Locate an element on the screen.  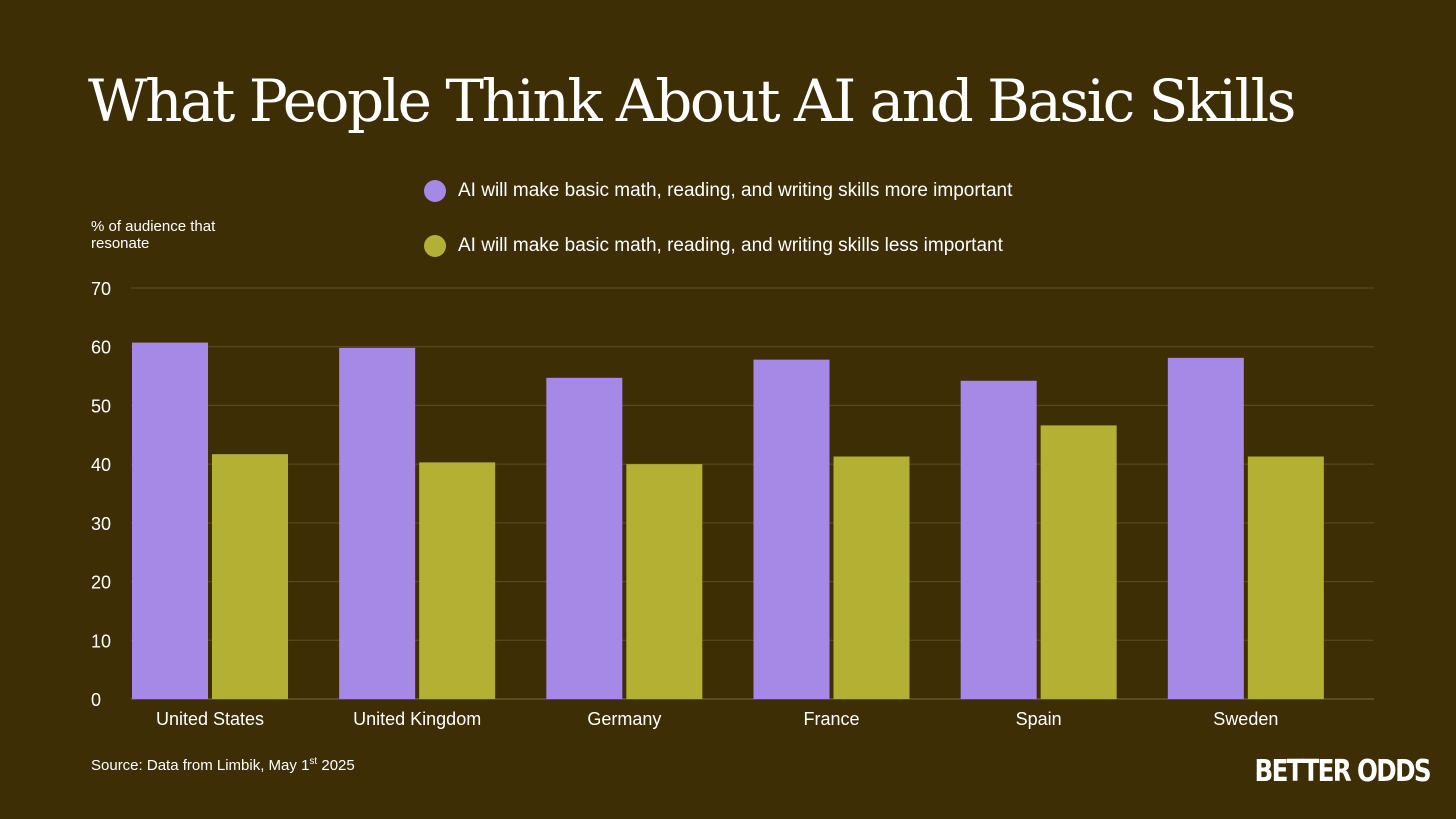
y-tick-label-50: 50 is located at coordinates (101, 406).